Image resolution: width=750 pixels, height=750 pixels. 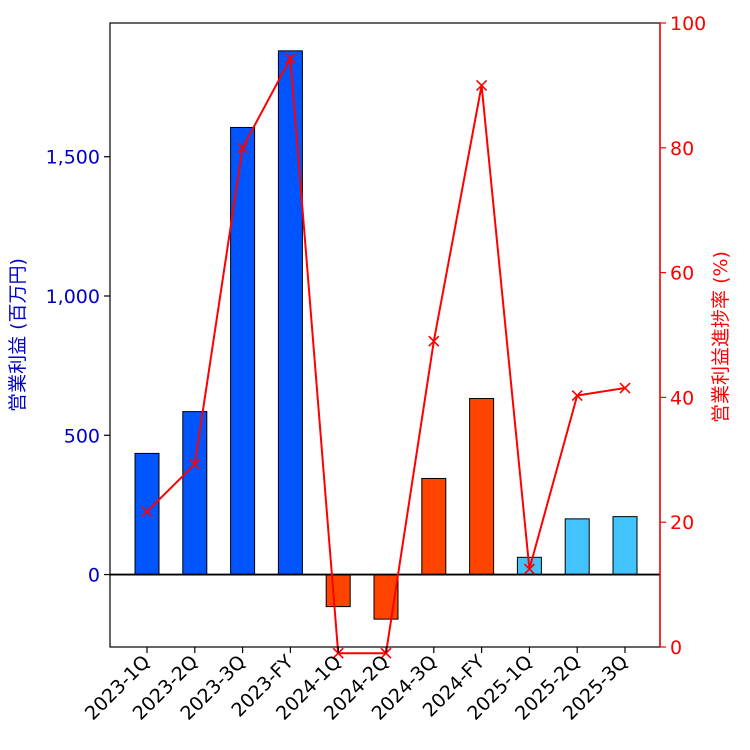 What do you see at coordinates (82, 436) in the screenshot?
I see `left-tick-label: 500` at bounding box center [82, 436].